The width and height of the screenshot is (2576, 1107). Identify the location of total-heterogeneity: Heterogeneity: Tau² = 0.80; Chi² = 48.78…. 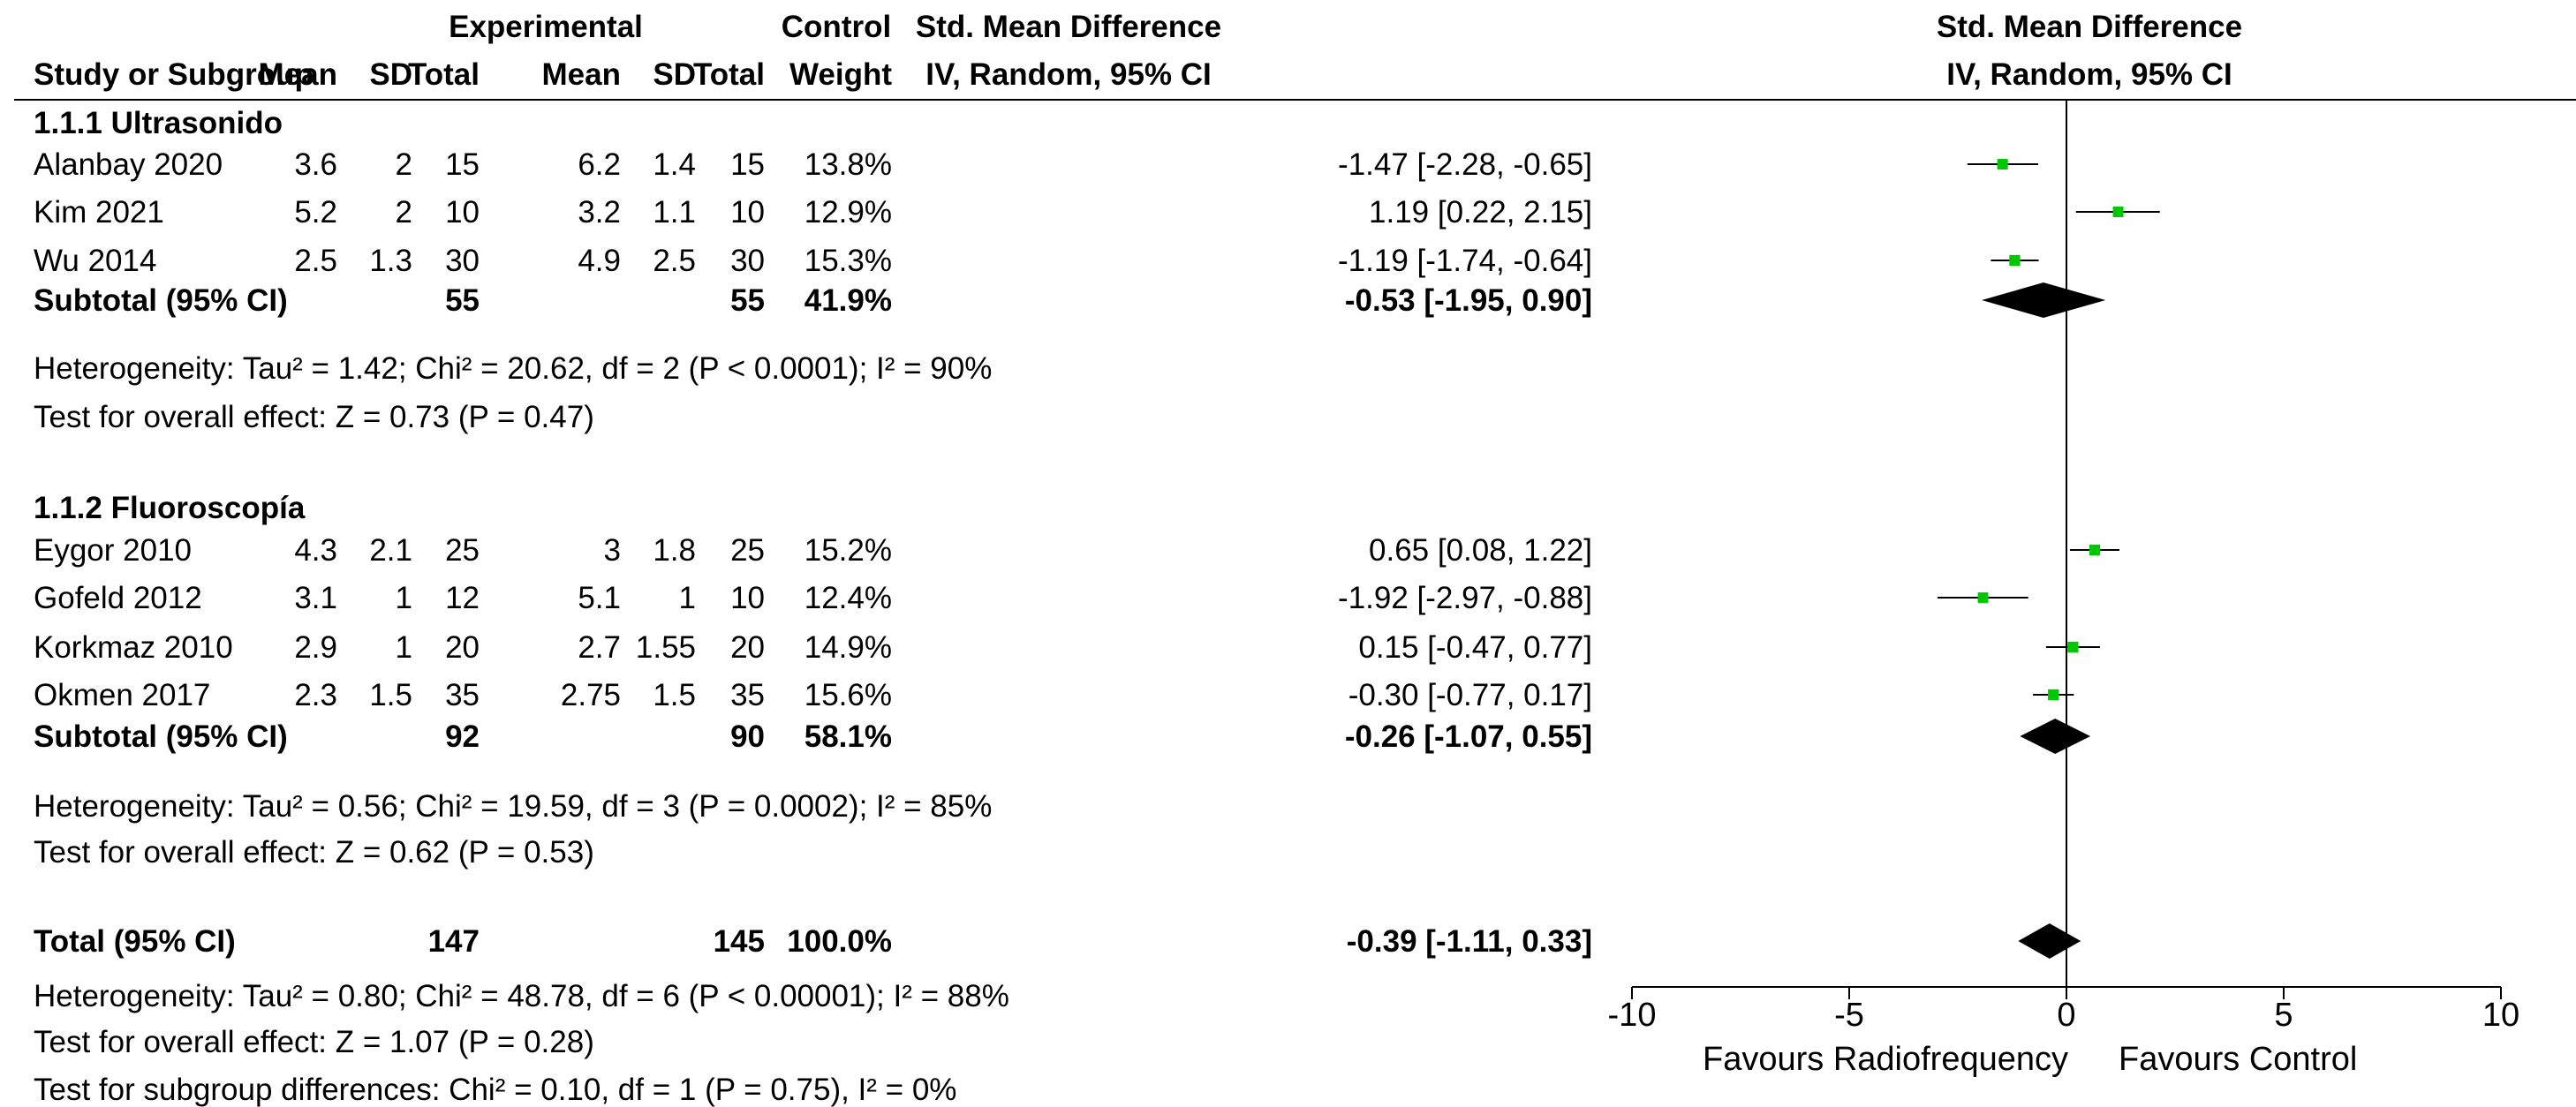
(521, 996).